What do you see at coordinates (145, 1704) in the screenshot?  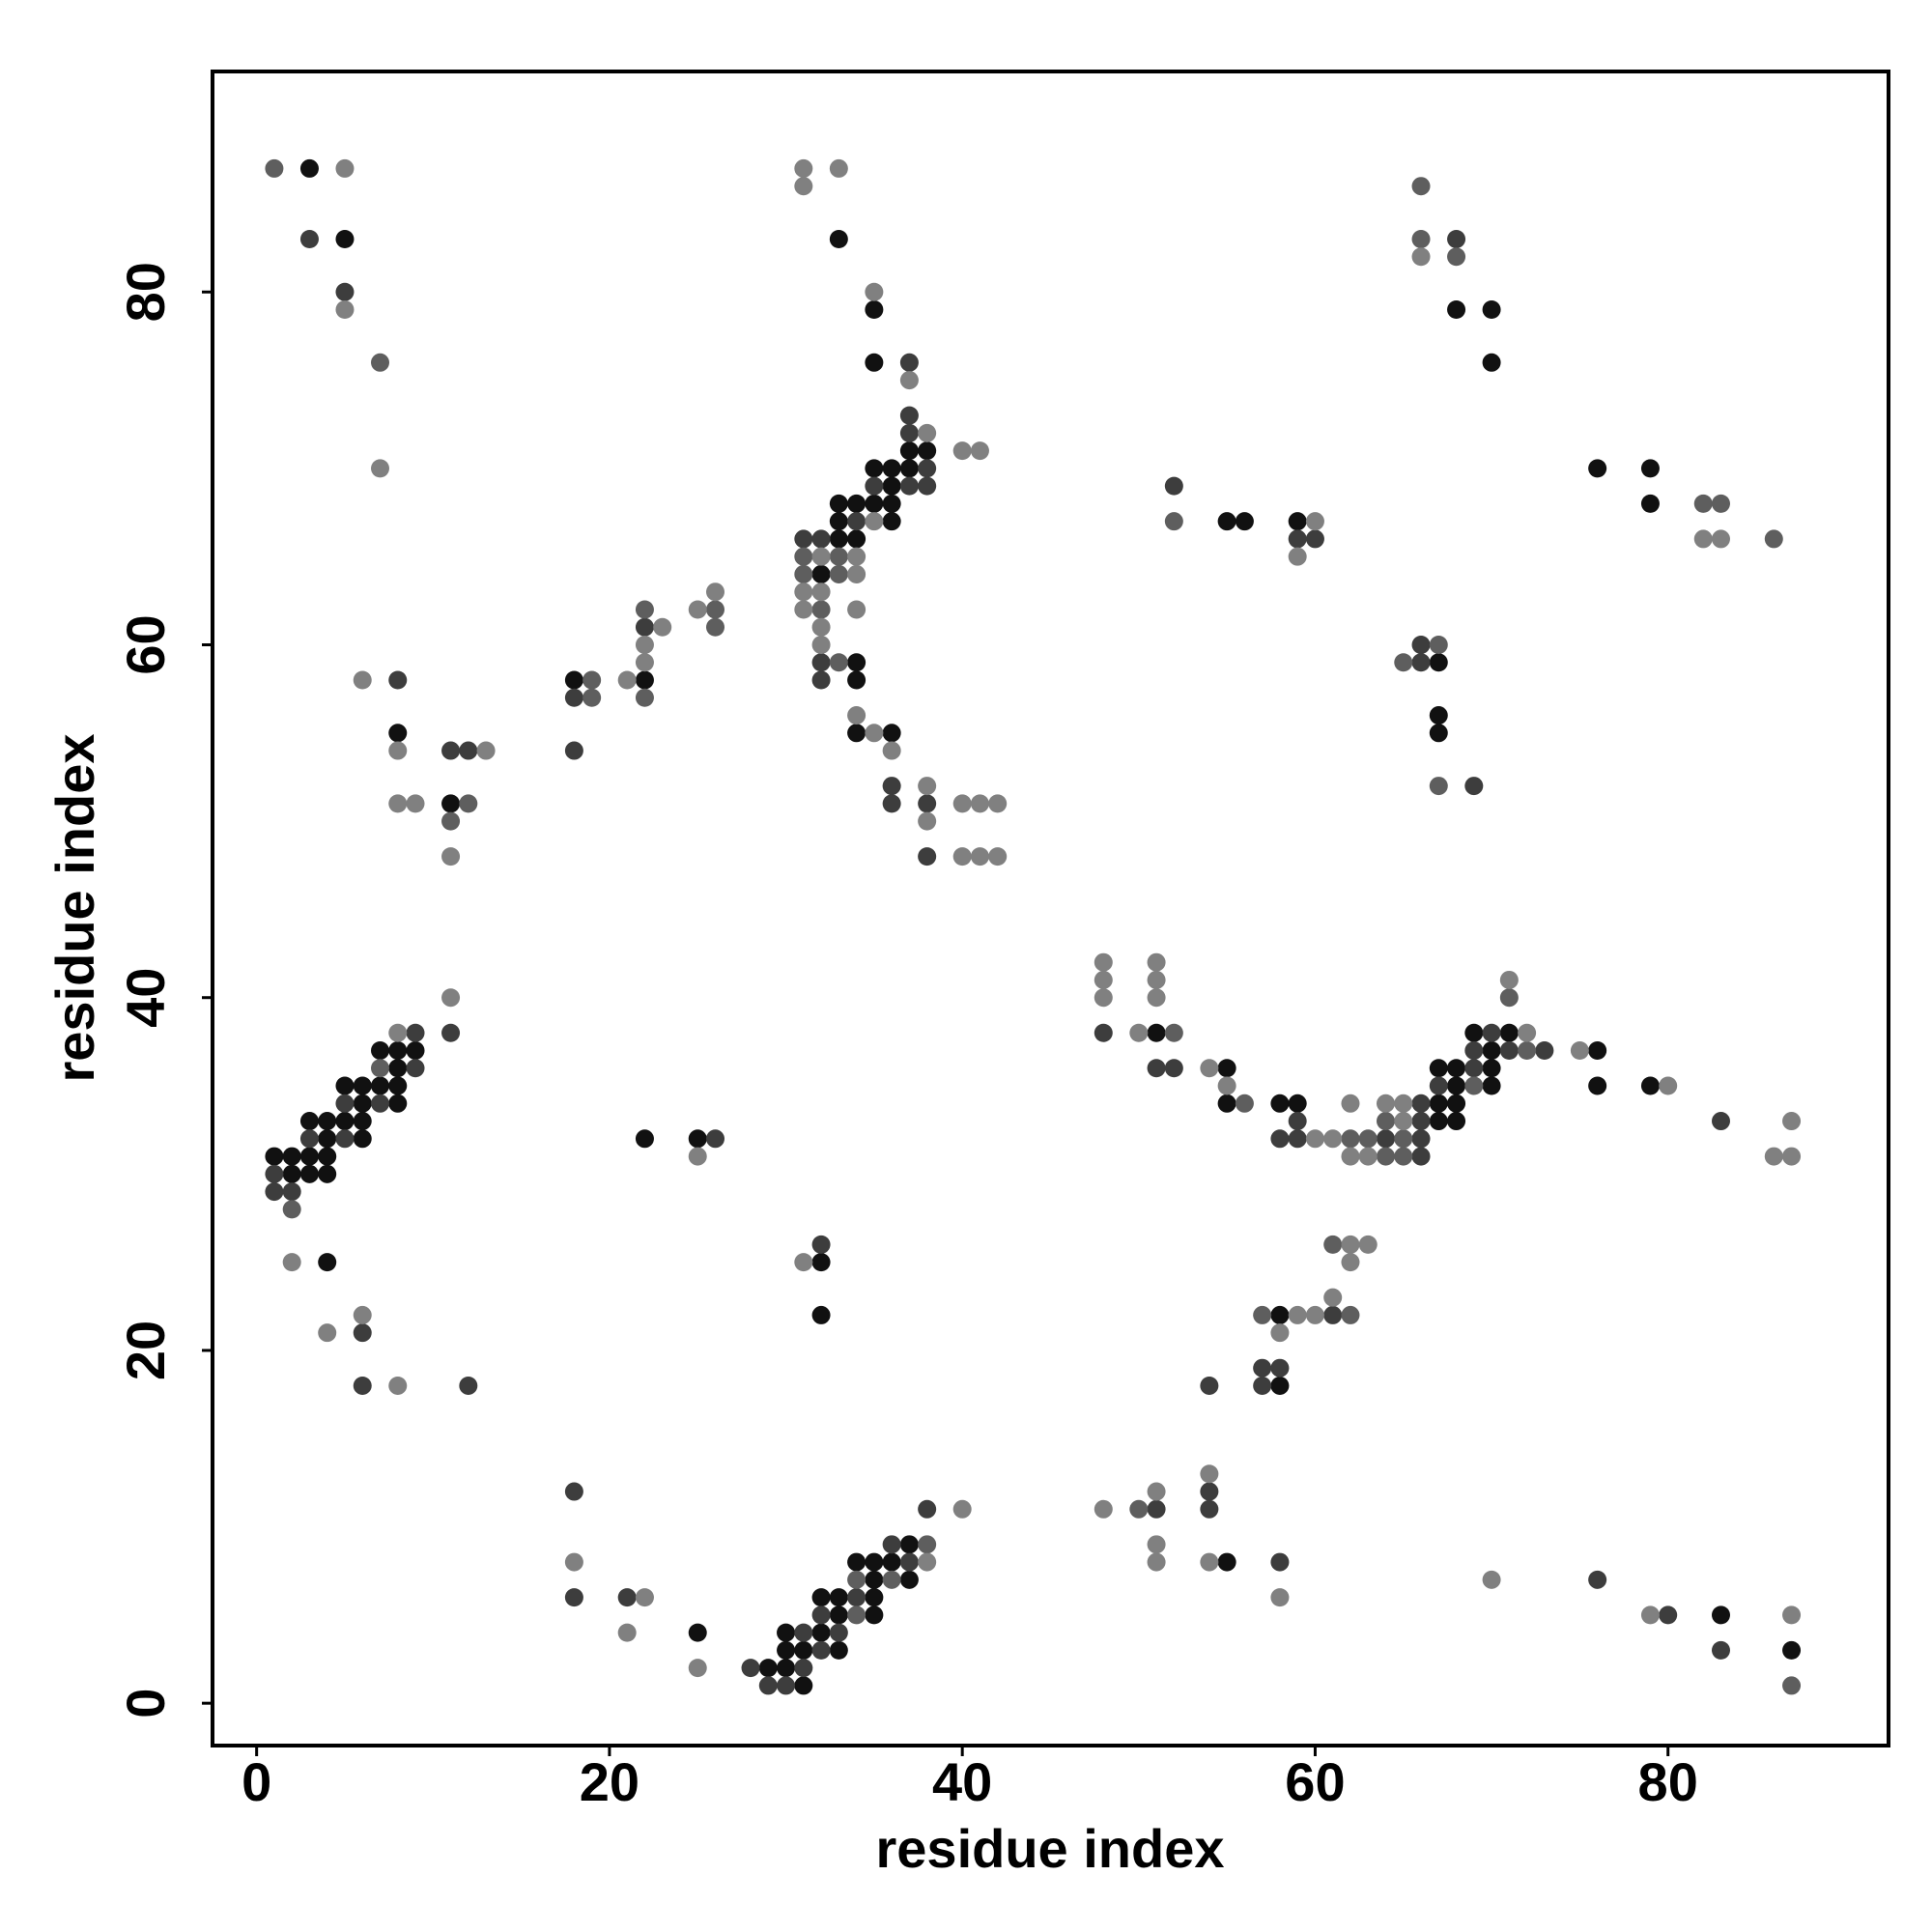 I see `y-tick-label: 0` at bounding box center [145, 1704].